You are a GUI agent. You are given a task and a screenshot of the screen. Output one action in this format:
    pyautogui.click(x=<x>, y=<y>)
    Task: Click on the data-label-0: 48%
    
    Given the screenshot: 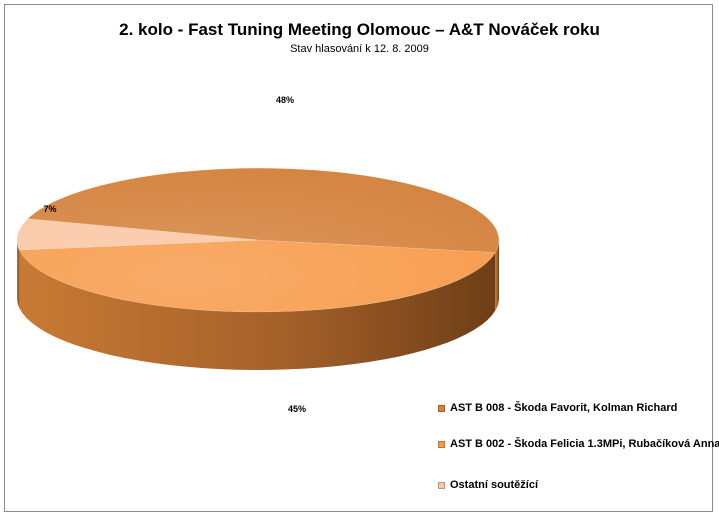 What is the action you would take?
    pyautogui.click(x=285, y=100)
    